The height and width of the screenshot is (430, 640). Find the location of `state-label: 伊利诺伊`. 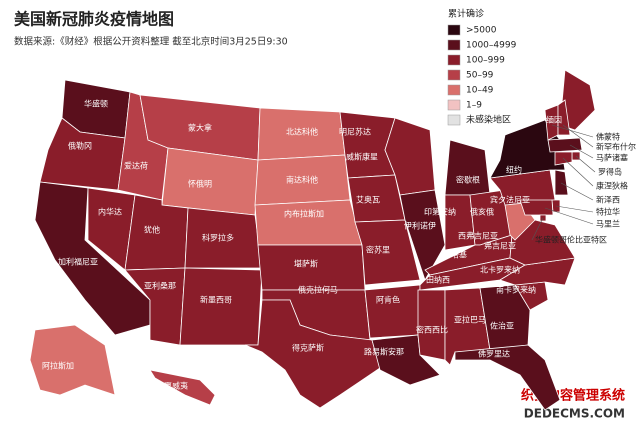

state-label: 伊利诺伊 is located at coordinates (420, 226).